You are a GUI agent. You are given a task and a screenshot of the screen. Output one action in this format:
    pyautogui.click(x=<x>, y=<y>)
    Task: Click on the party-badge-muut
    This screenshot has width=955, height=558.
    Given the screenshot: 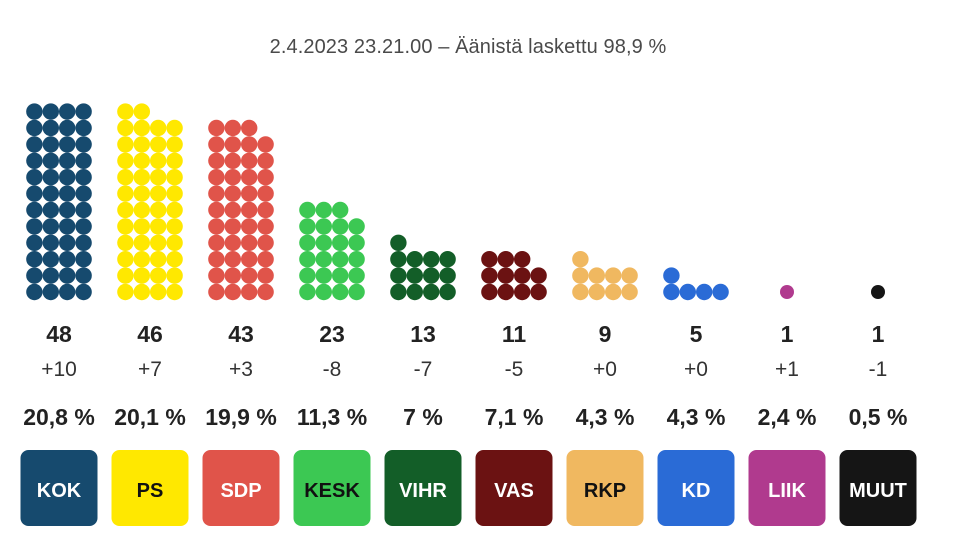 What is the action you would take?
    pyautogui.click(x=878, y=488)
    